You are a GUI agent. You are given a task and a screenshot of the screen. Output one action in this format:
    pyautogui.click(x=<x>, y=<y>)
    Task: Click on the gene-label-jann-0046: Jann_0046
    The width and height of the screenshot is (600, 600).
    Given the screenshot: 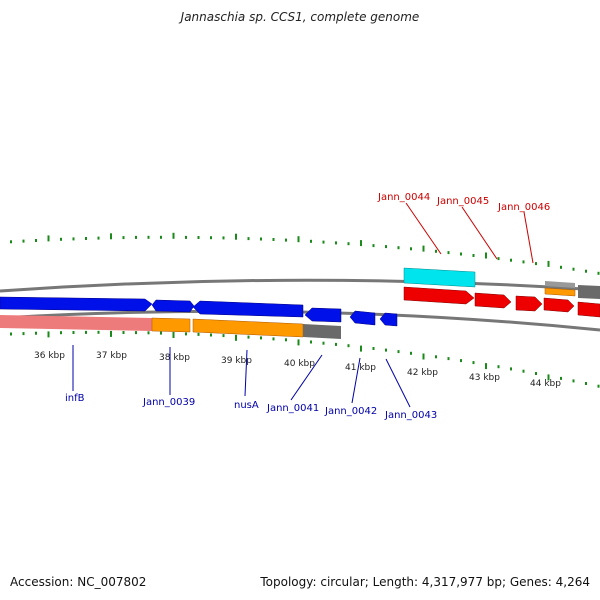 What is the action you would take?
    pyautogui.click(x=523, y=207)
    